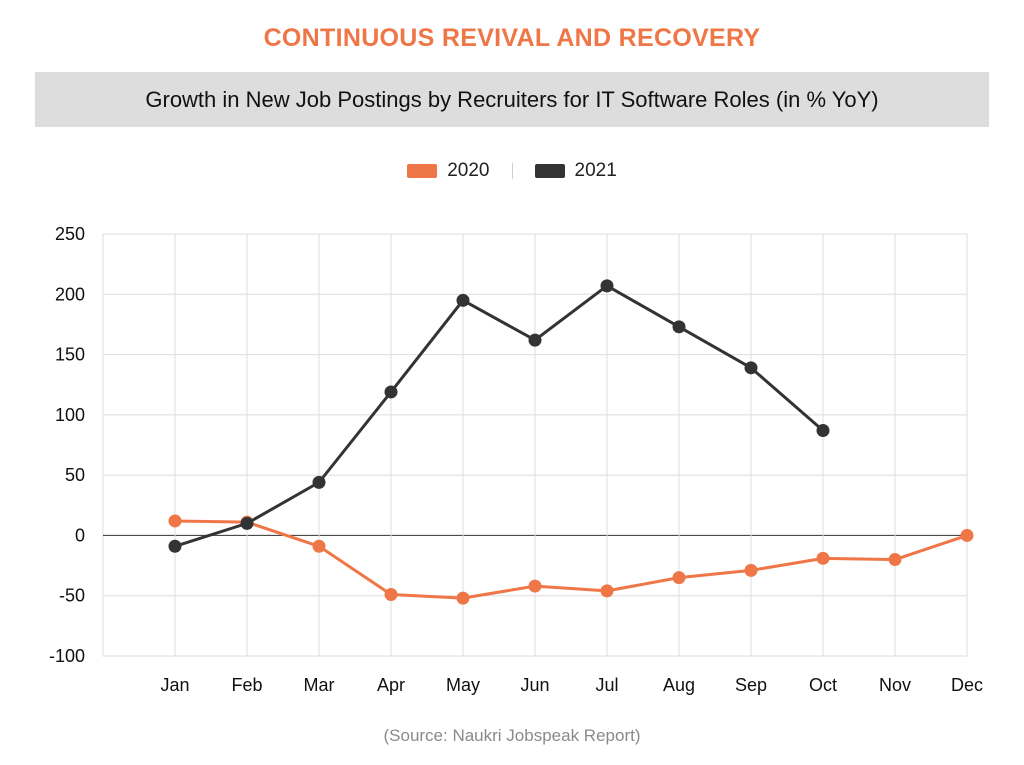 Image resolution: width=1024 pixels, height=765 pixels. I want to click on legend-swatch-2021, so click(549, 171).